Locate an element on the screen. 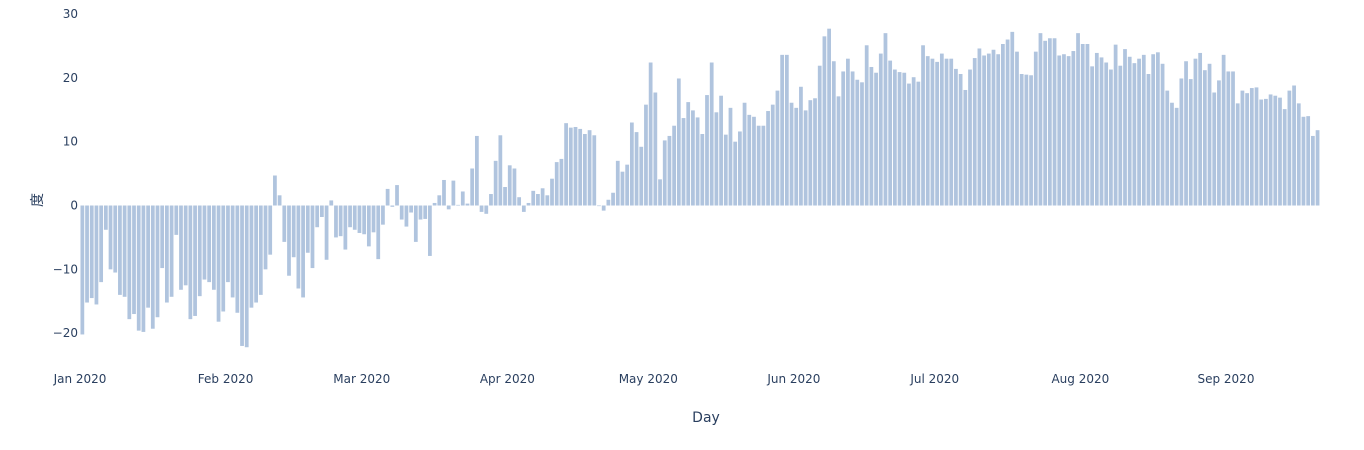  y-axis-title: 度 is located at coordinates (38, 200).